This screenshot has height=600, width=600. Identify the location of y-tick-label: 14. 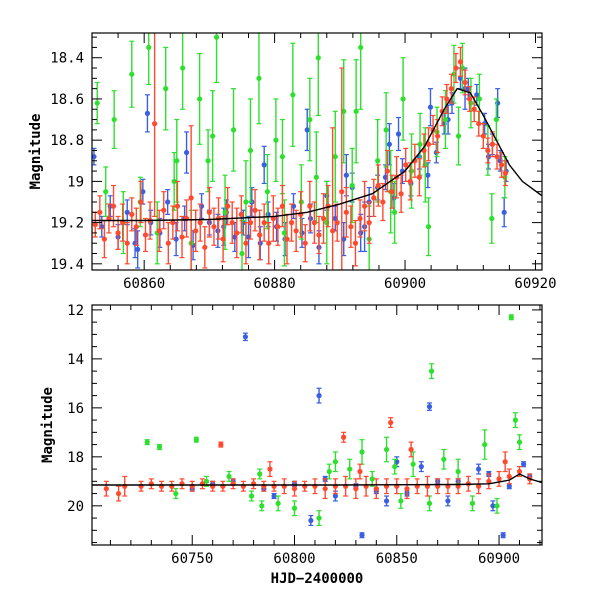
(75, 360).